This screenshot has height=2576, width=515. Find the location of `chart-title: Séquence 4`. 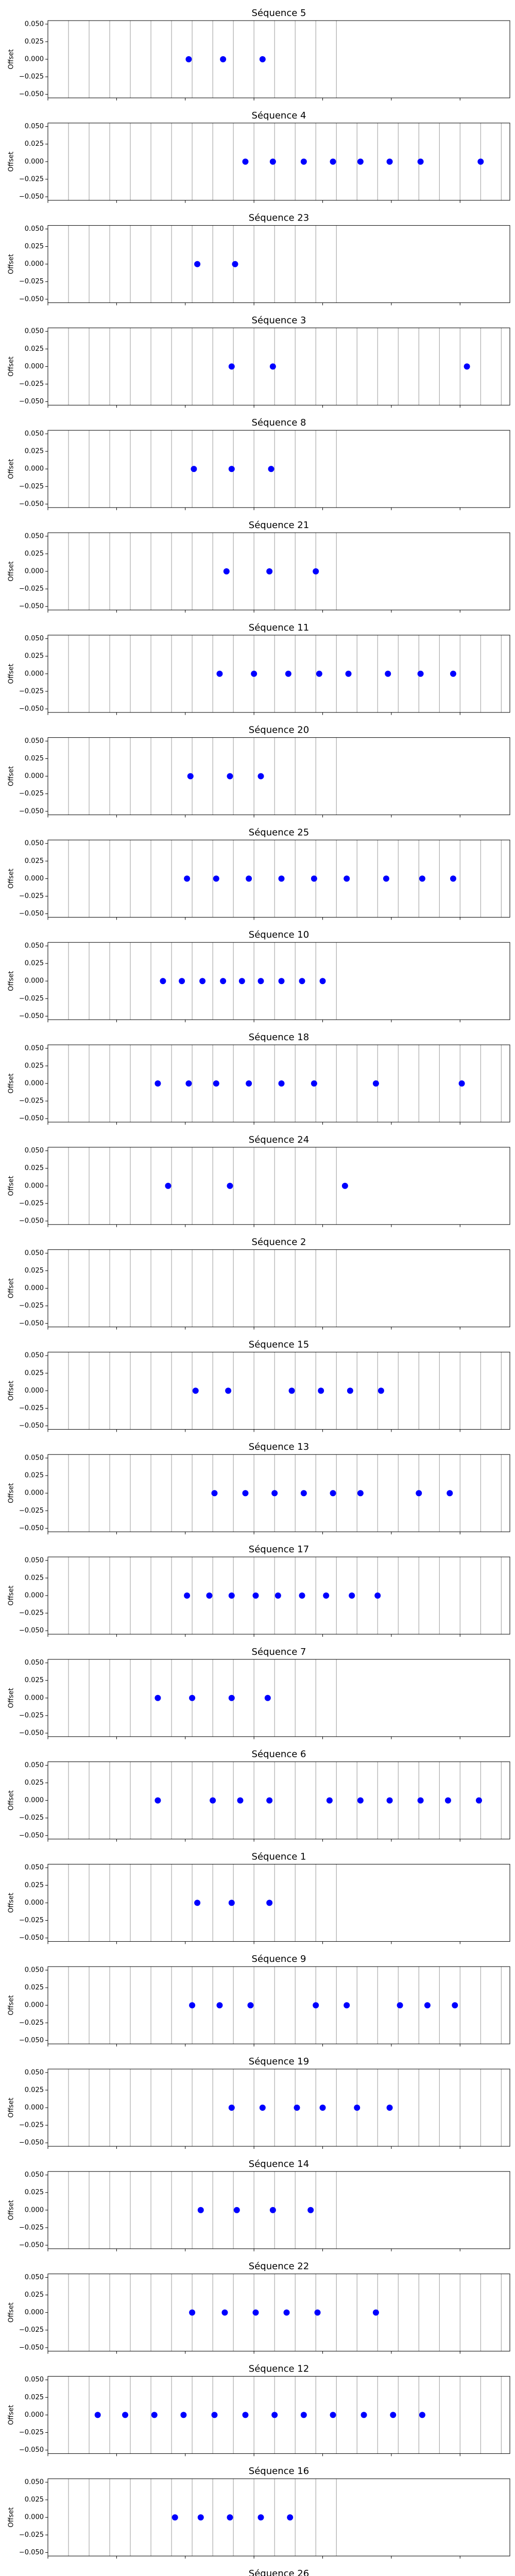

chart-title: Séquence 4 is located at coordinates (279, 115).